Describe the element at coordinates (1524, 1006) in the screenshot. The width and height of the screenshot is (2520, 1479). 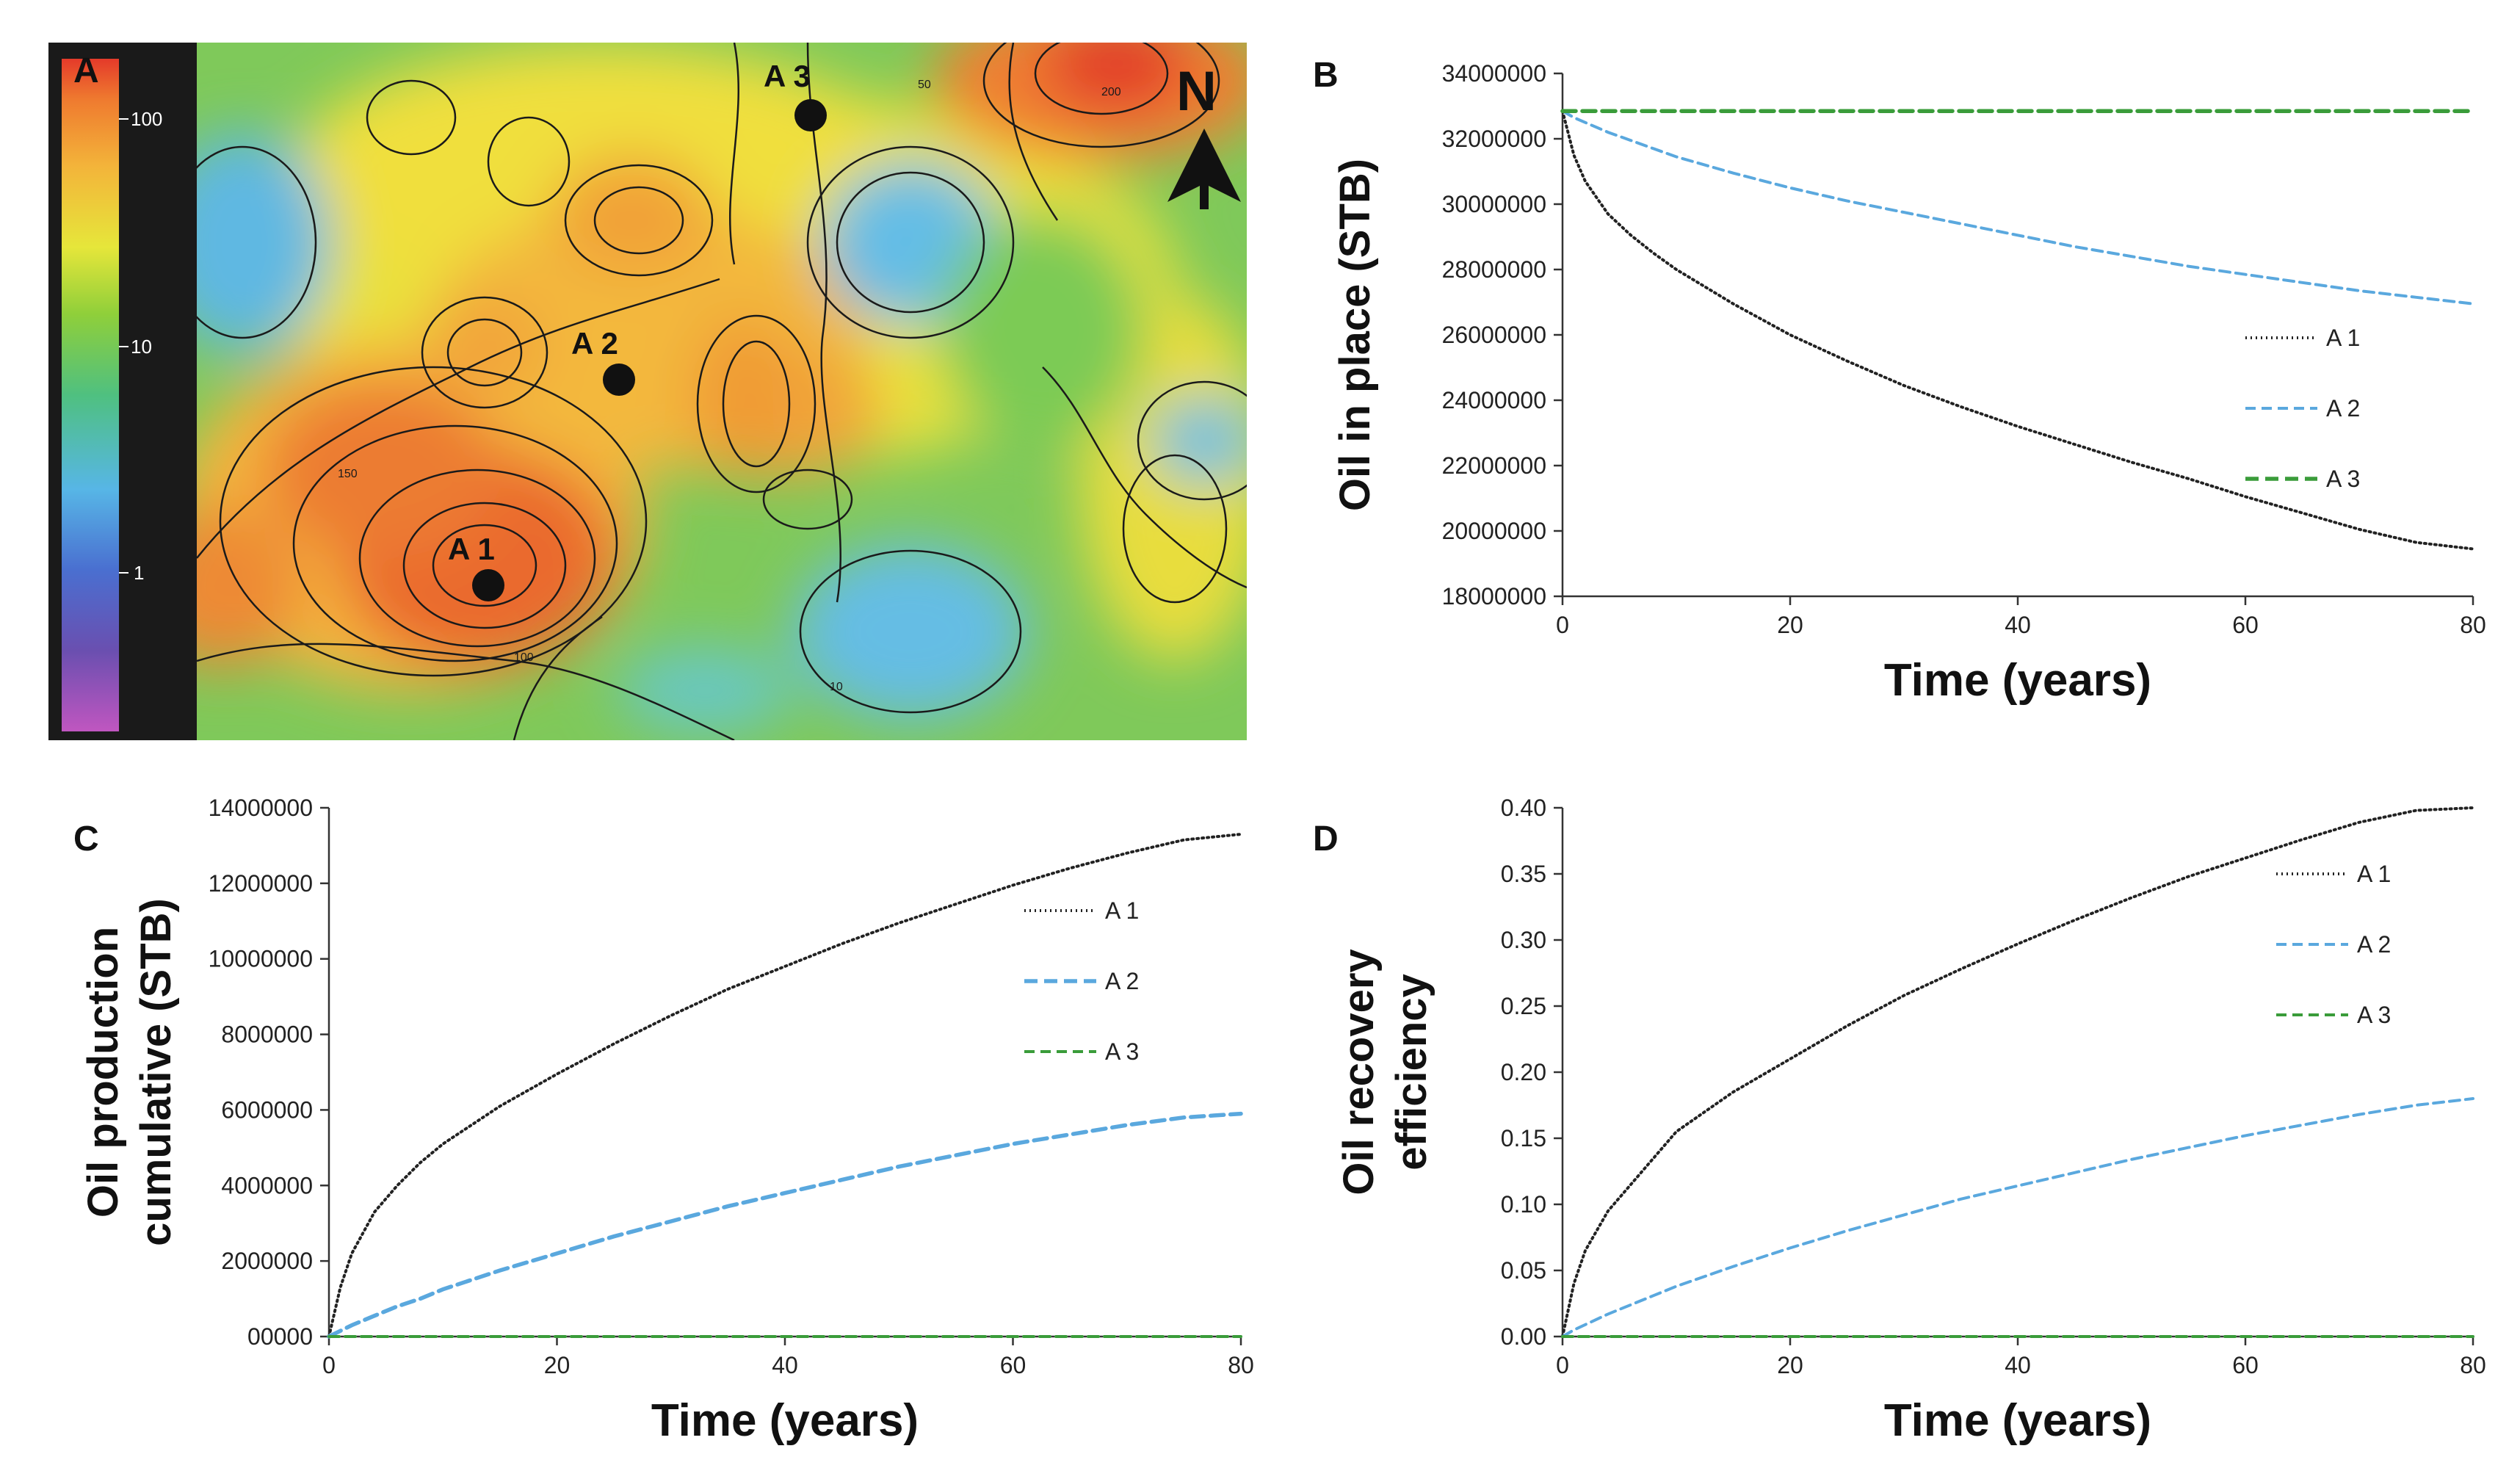
I see `y-tick-label: 0.25` at that location.